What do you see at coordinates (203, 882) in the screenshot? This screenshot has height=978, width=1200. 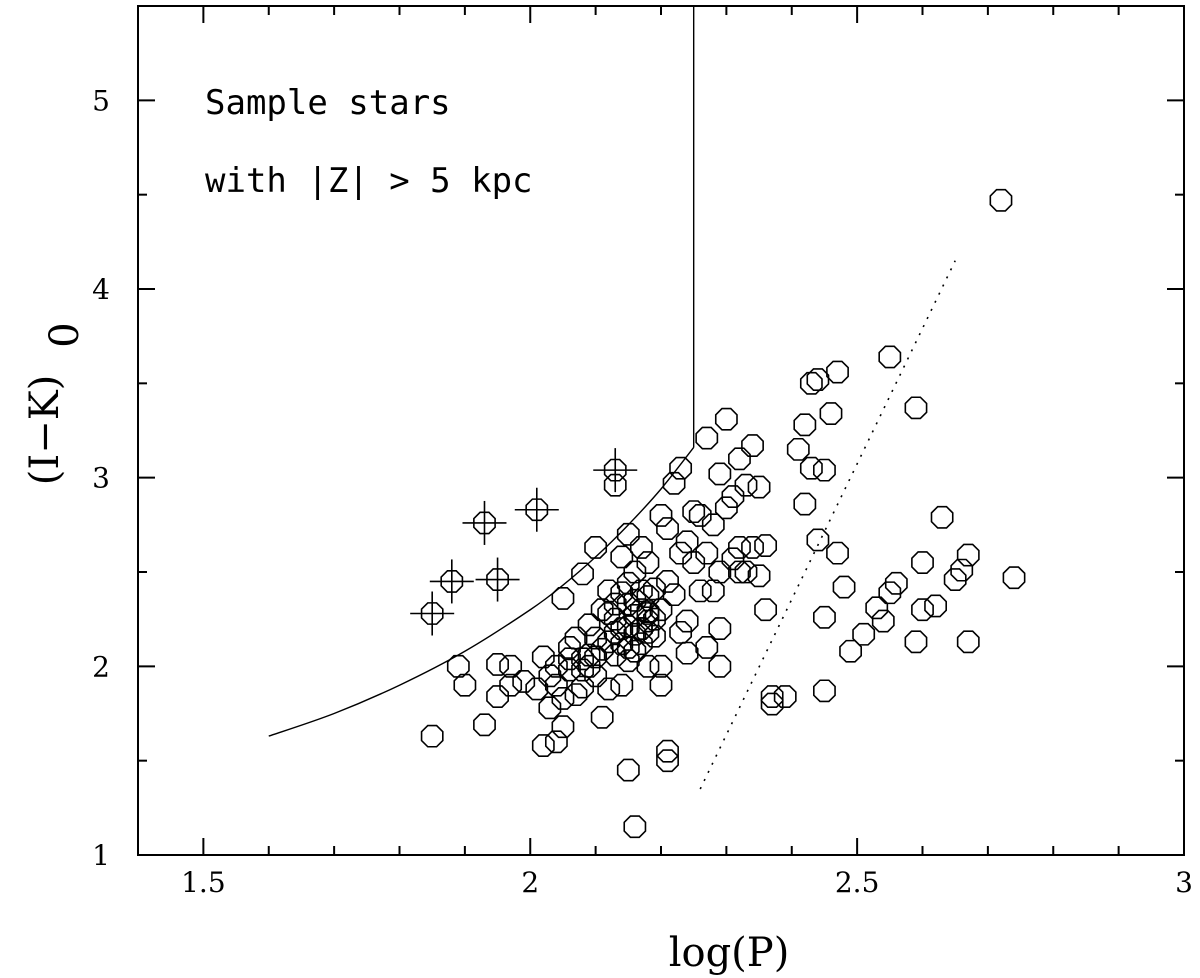 I see `x-tick-label: 1.5` at bounding box center [203, 882].